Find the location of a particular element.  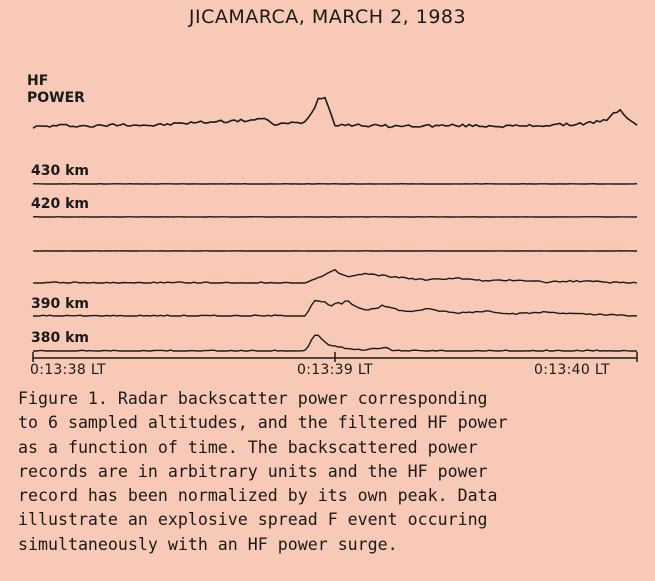

trace-hf-power is located at coordinates (335, 112).